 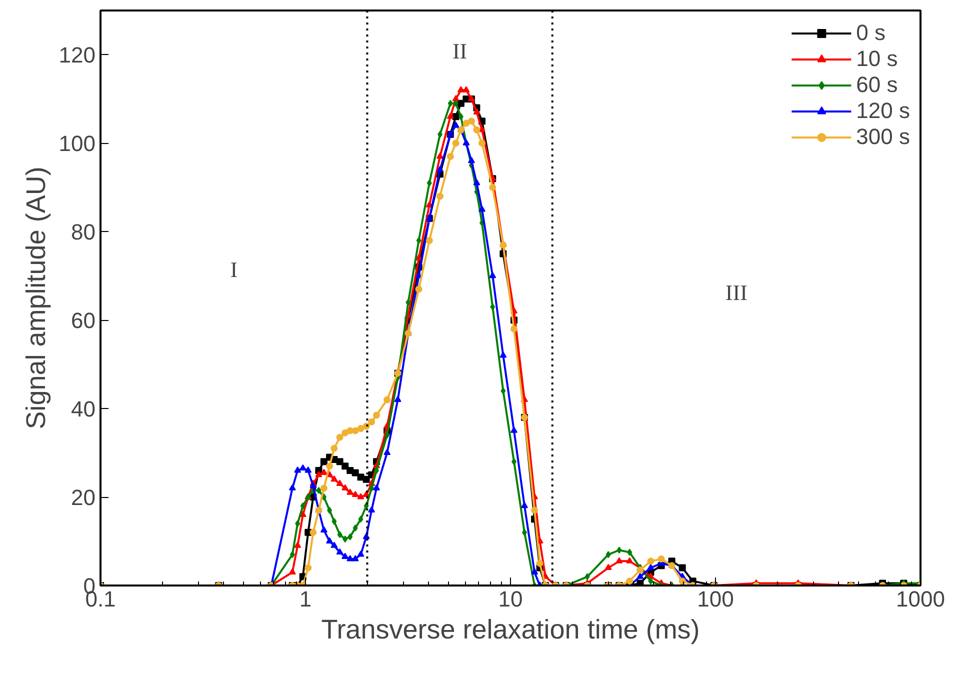 What do you see at coordinates (234, 269) in the screenshot?
I see `annotation: I` at bounding box center [234, 269].